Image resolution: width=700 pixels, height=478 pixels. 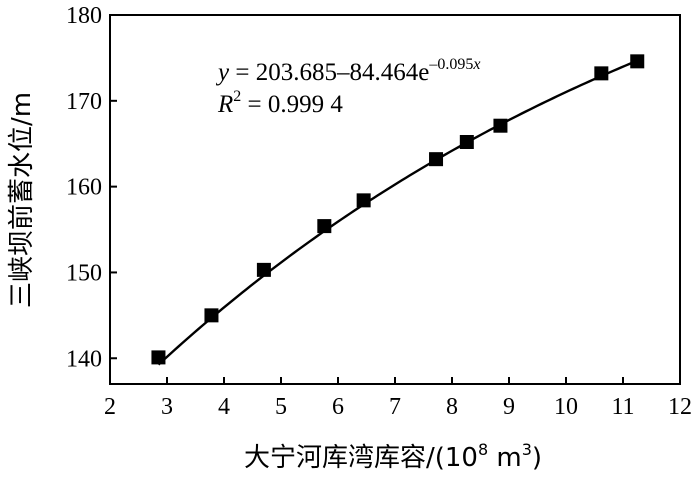 What do you see at coordinates (347, 71) in the screenshot?
I see `annotation-equation: y = 203.685–84.464e–0.095x` at bounding box center [347, 71].